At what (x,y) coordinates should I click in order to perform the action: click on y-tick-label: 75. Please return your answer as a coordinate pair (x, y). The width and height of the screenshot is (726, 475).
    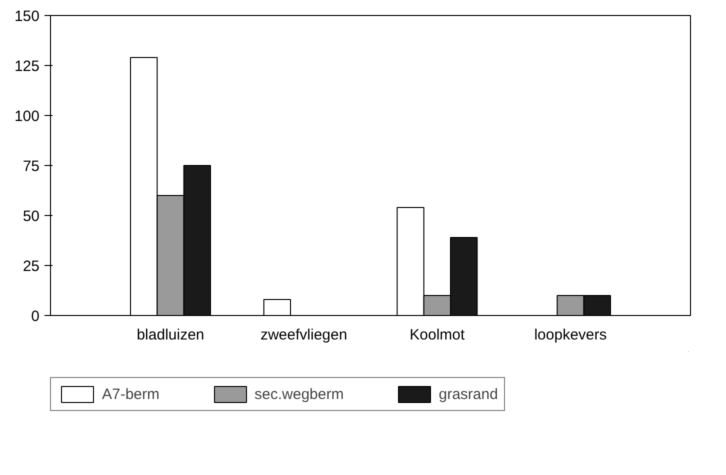
    Looking at the image, I should click on (31, 166).